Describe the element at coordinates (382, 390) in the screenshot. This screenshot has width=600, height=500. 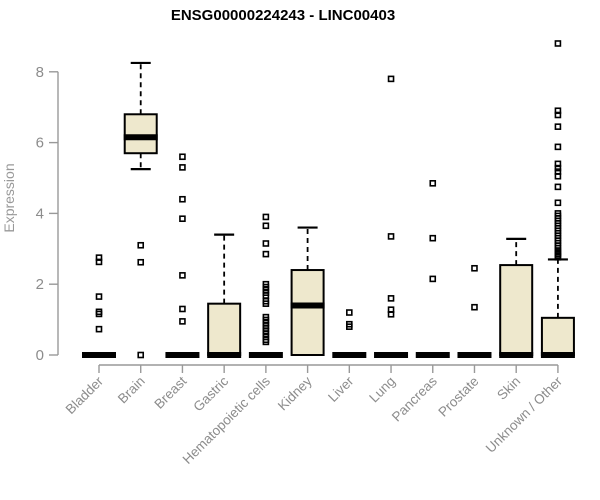
I see `x-tick-label: Lung` at that location.